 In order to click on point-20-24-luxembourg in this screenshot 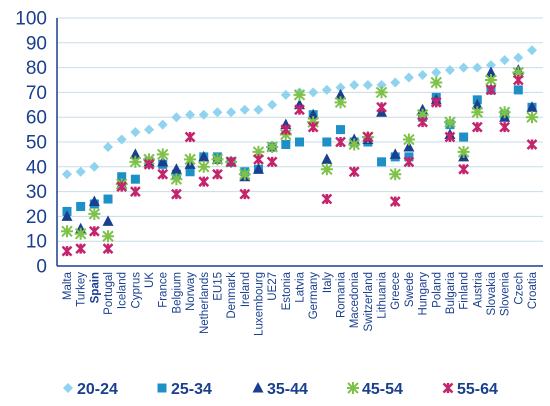, I will do `click(258, 109)`.